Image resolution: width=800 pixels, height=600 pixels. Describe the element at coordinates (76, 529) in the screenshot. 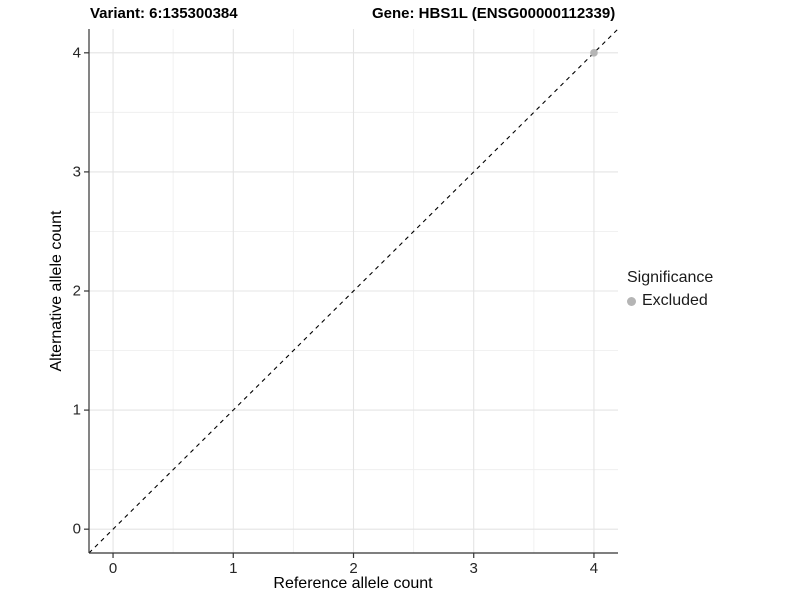

I see `y-tick-label: 0` at that location.